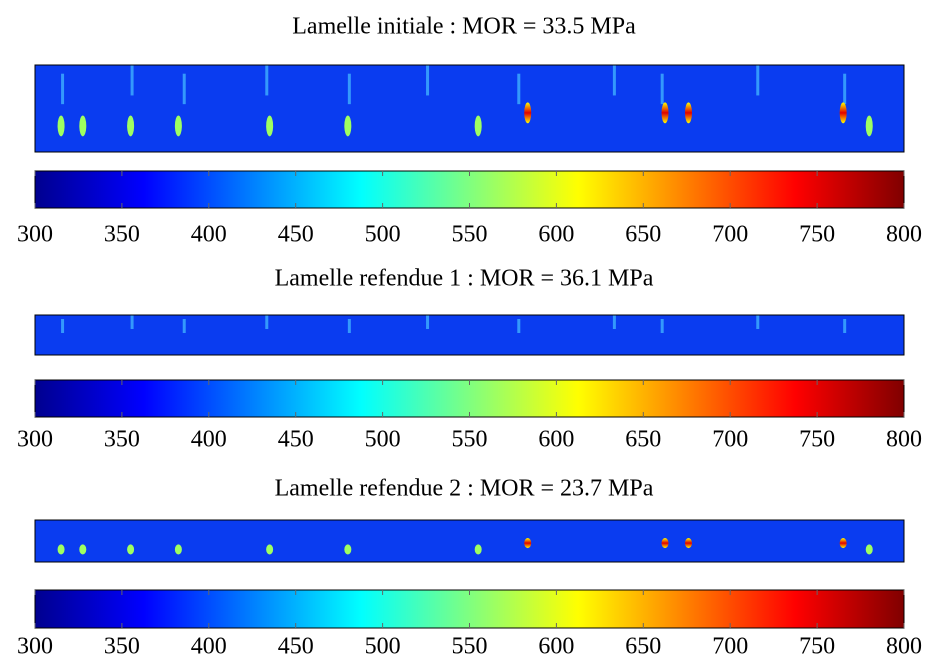  I want to click on chart-title: Lamelle refendue 1 : MOR = 36.1 MPa, so click(464, 279).